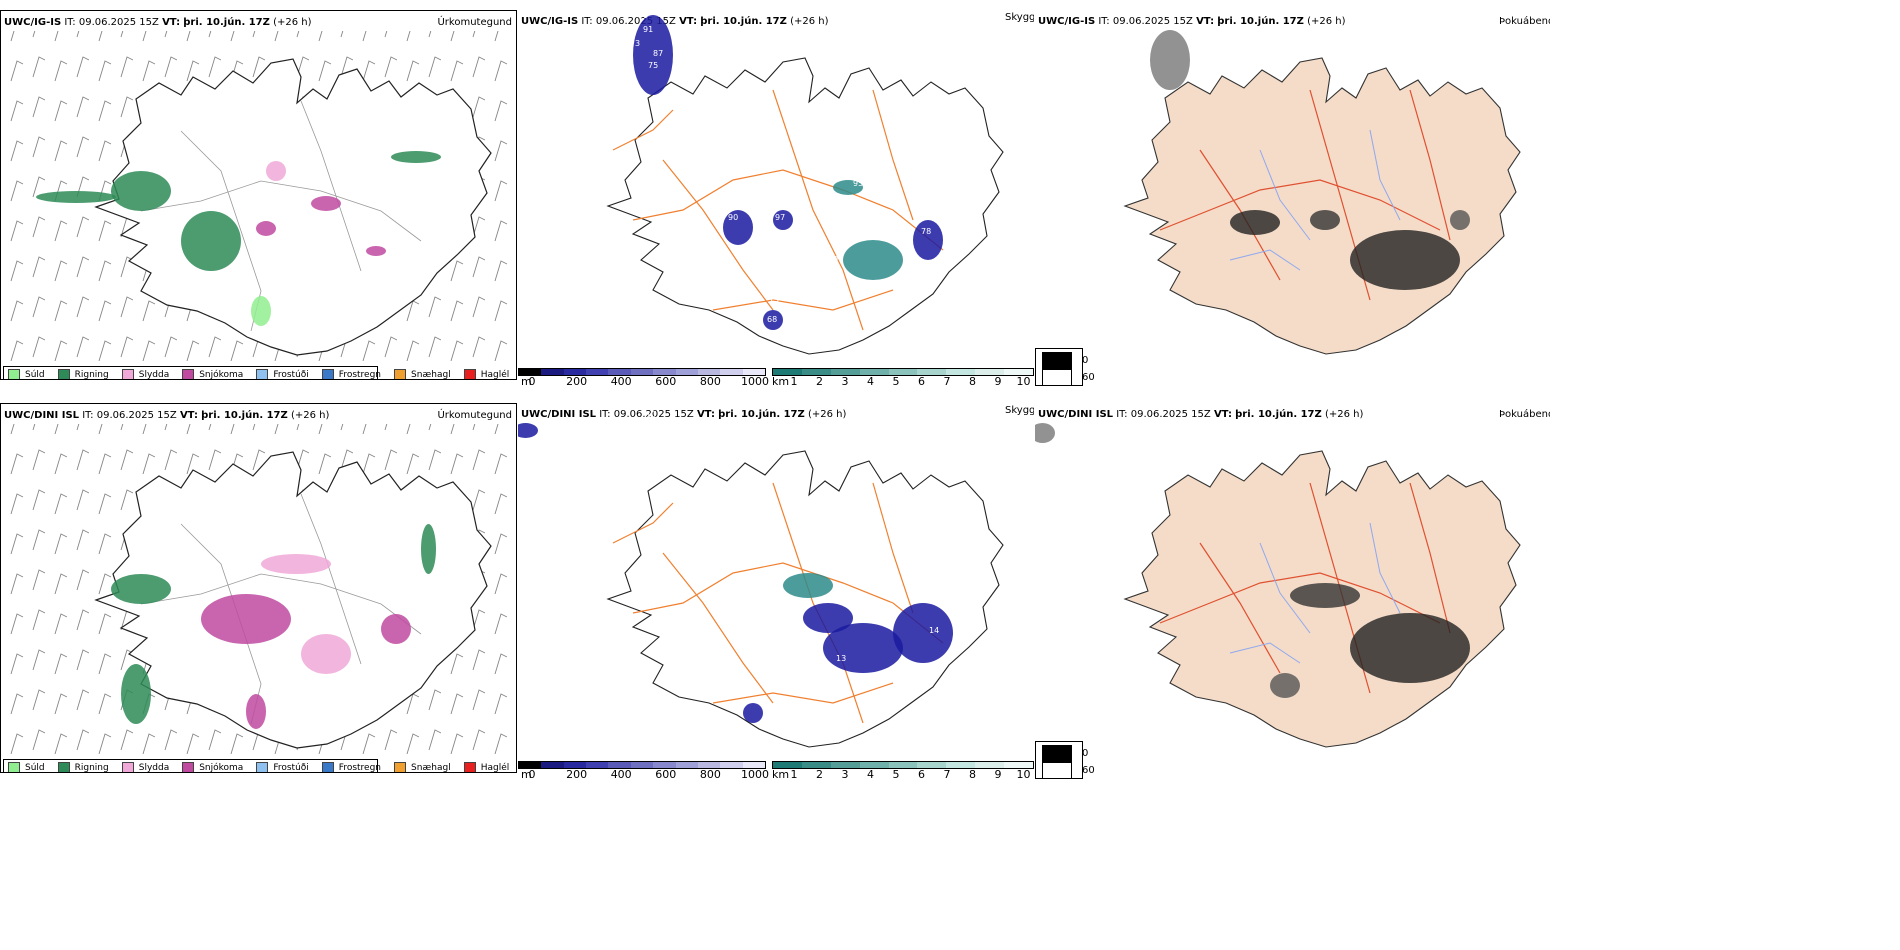  Describe the element at coordinates (1065, 367) in the screenshot. I see `fog-legend: 0 60` at that location.